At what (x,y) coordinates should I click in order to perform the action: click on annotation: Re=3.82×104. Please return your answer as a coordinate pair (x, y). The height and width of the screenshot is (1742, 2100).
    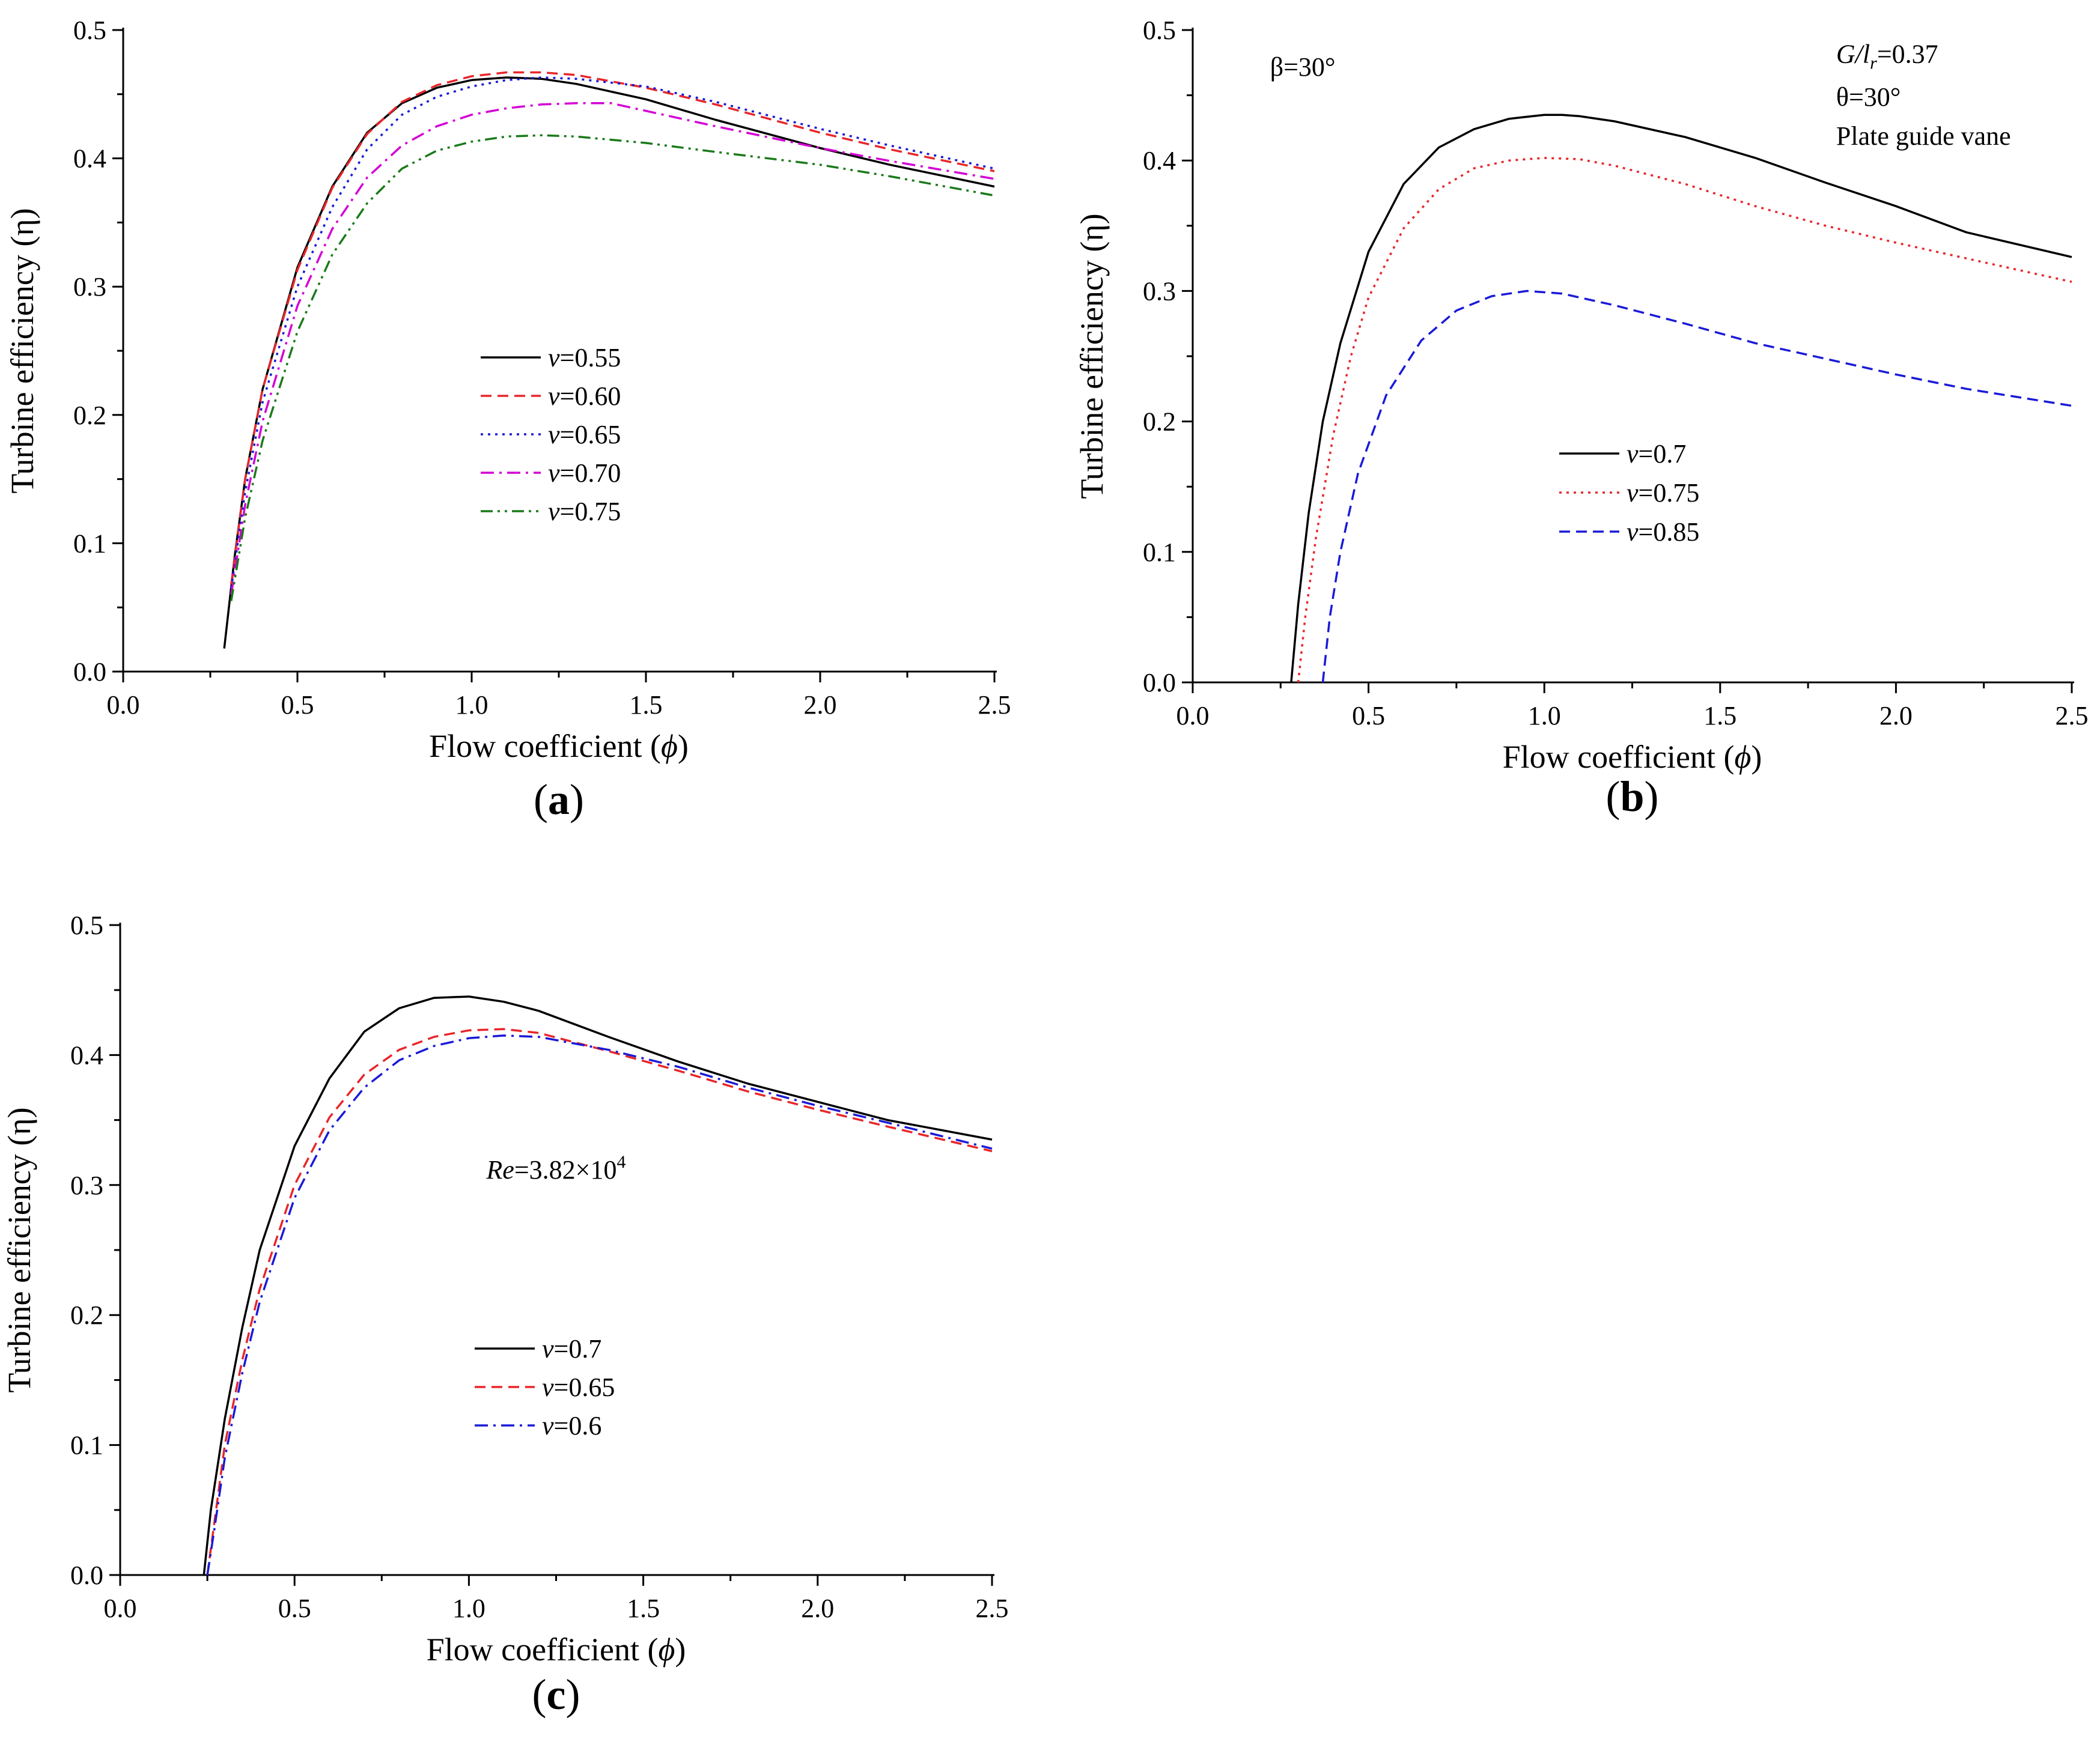
    Looking at the image, I should click on (555, 1169).